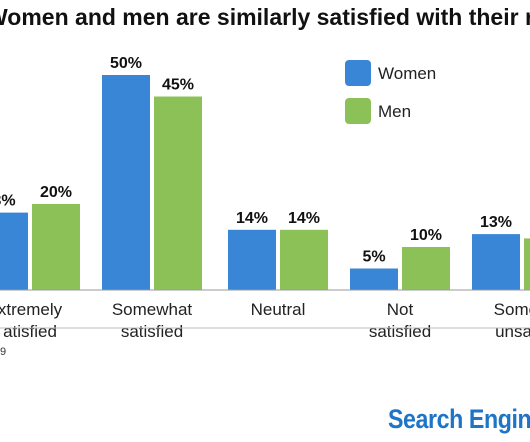 This screenshot has height=442, width=530. Describe the element at coordinates (152, 309) in the screenshot. I see `category-label-1-0: Somewhat` at that location.